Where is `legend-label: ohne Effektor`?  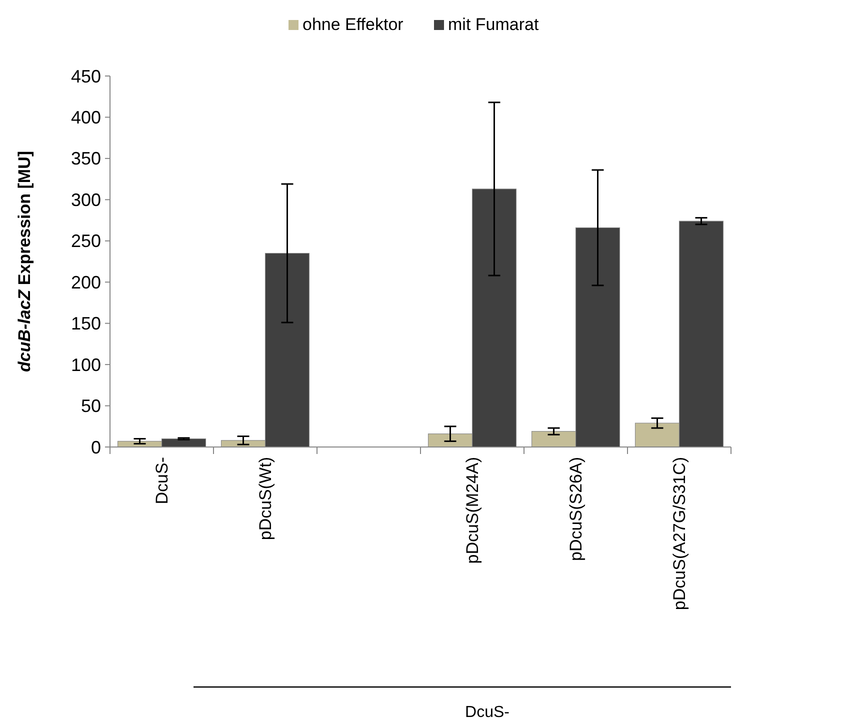 legend-label: ohne Effektor is located at coordinates (353, 24).